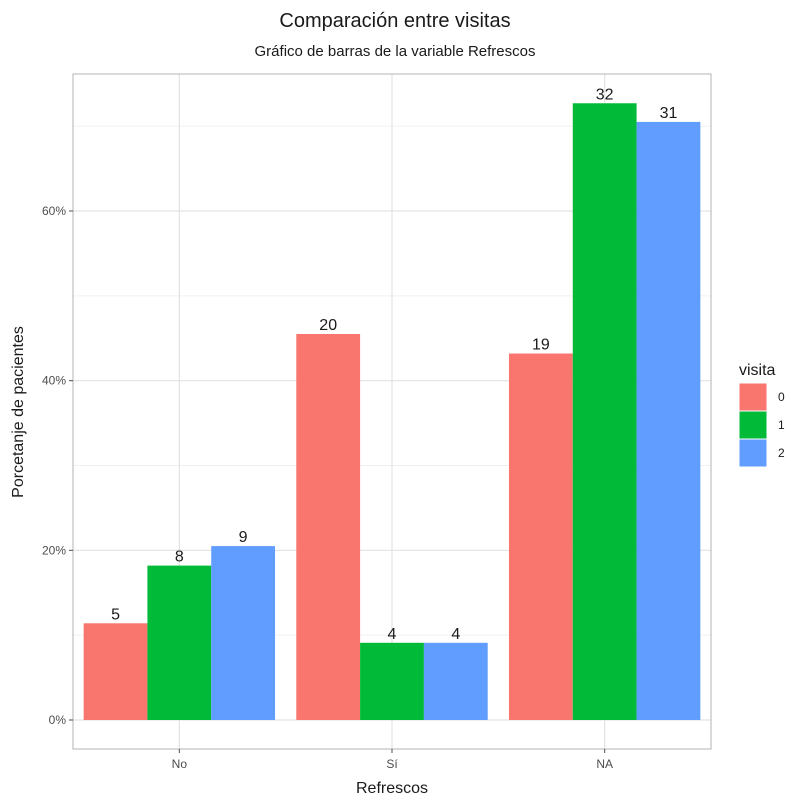 This screenshot has height=801, width=791. Describe the element at coordinates (392, 764) in the screenshot. I see `x-tick-label: Sí` at that location.